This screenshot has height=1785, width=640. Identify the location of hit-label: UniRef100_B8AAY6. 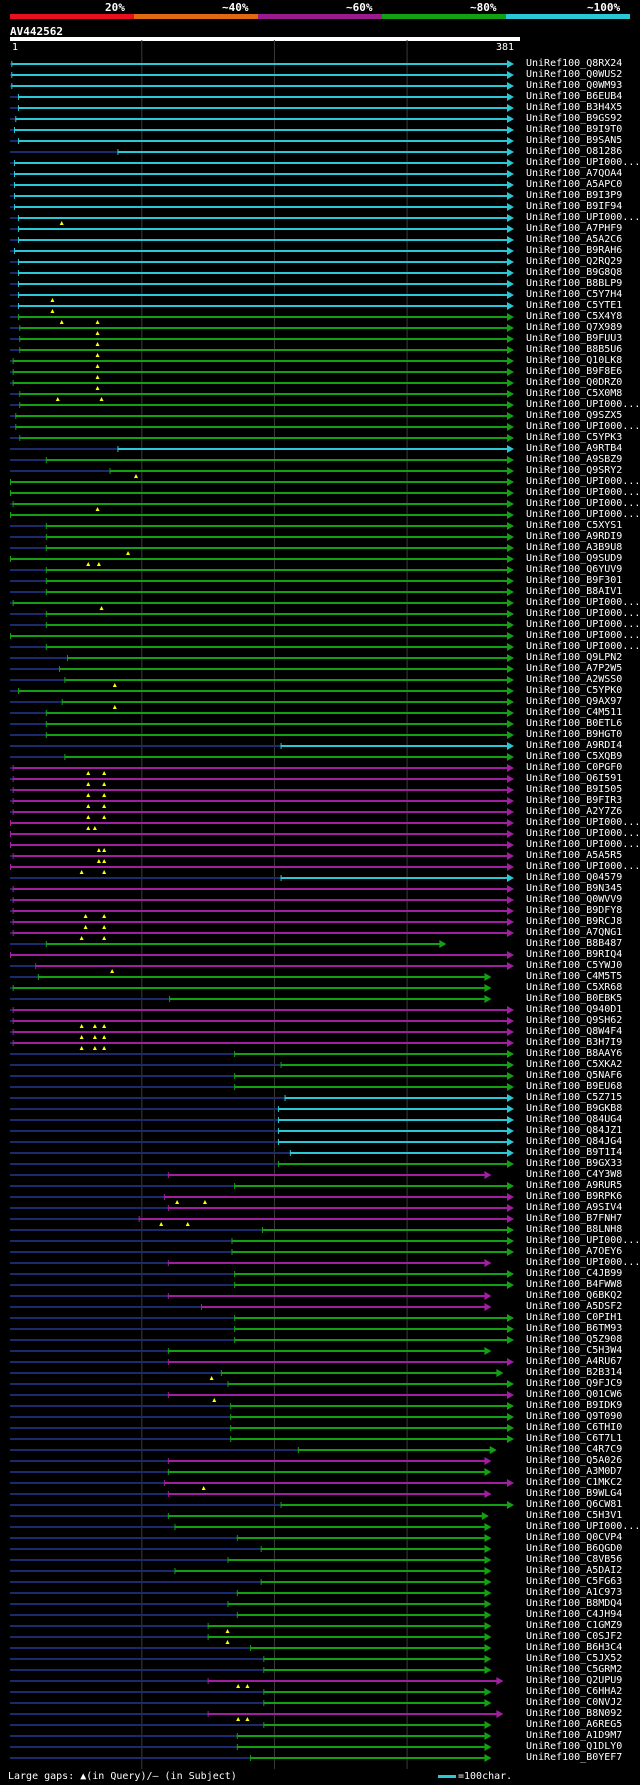
(574, 1053).